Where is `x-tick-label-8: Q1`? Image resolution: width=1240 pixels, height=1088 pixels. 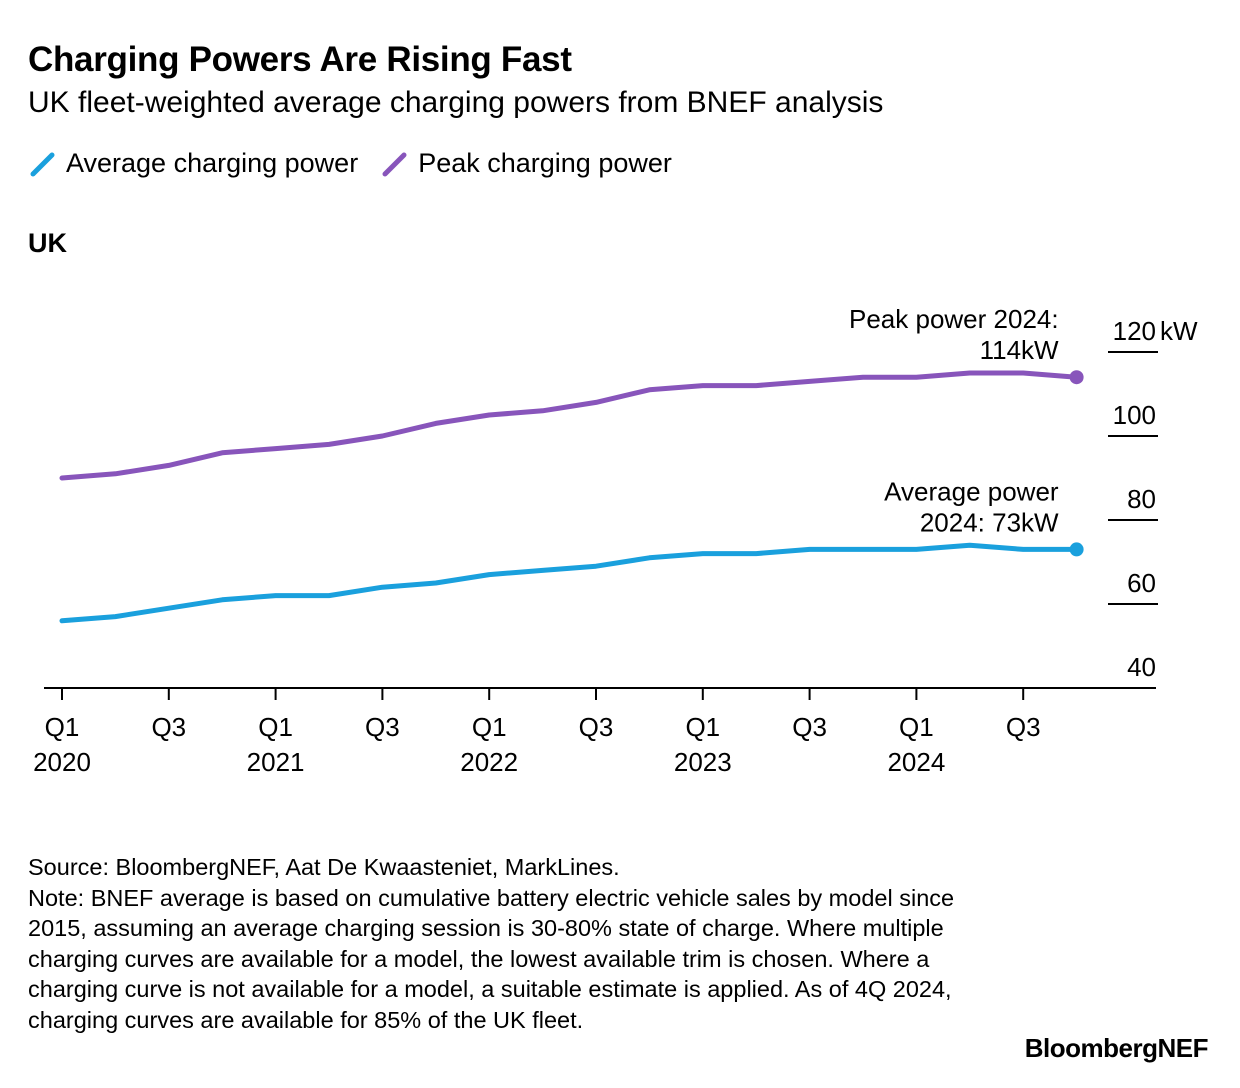
x-tick-label-8: Q1 is located at coordinates (916, 727).